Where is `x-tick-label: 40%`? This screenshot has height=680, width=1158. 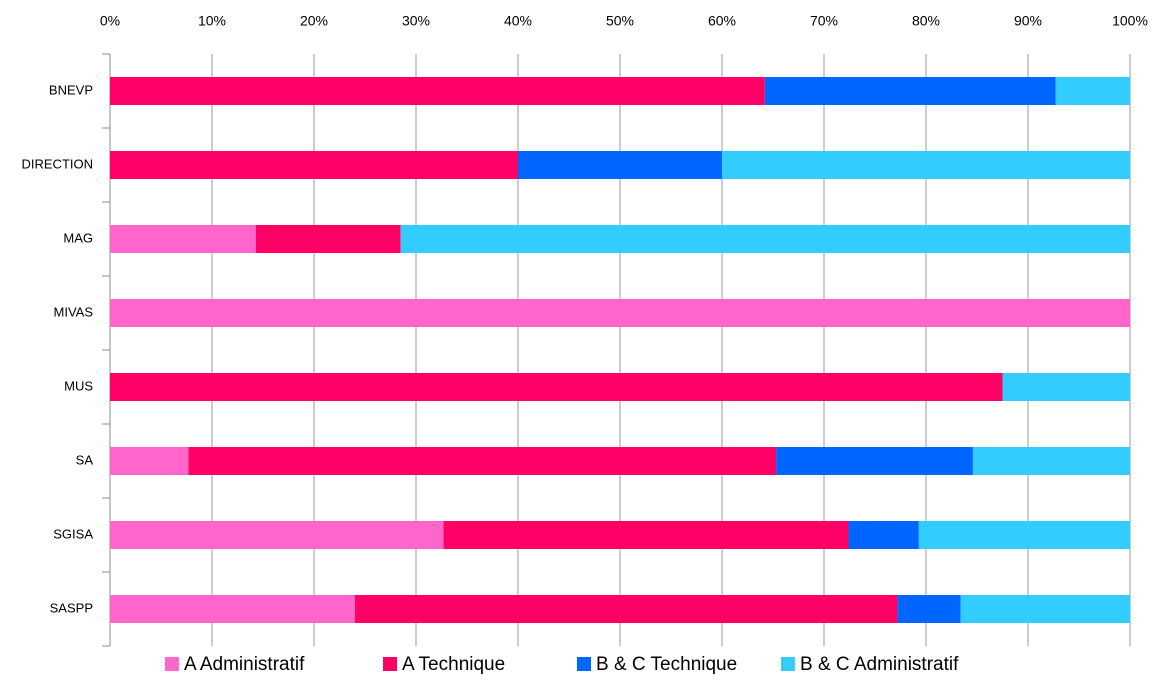
x-tick-label: 40% is located at coordinates (518, 21).